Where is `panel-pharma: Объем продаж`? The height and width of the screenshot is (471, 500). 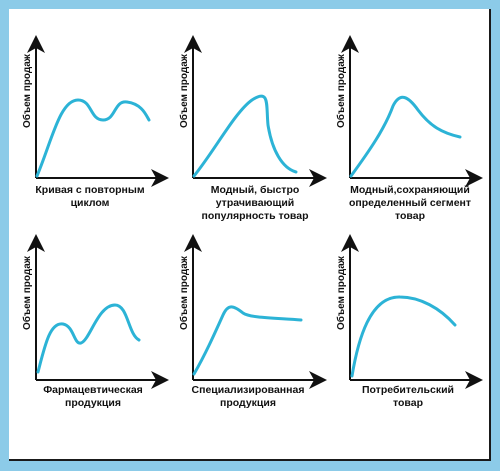
panel-pharma: Объем продаж is located at coordinates (95, 311).